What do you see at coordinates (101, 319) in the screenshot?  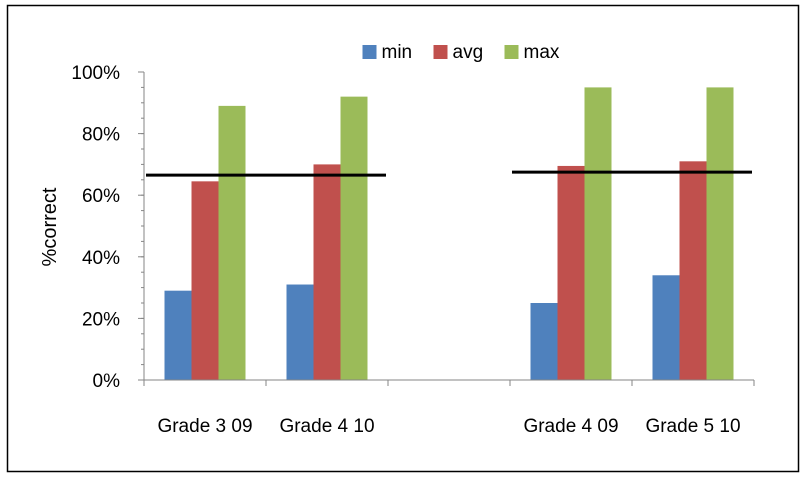 I see `y-tick-label: 20%` at bounding box center [101, 319].